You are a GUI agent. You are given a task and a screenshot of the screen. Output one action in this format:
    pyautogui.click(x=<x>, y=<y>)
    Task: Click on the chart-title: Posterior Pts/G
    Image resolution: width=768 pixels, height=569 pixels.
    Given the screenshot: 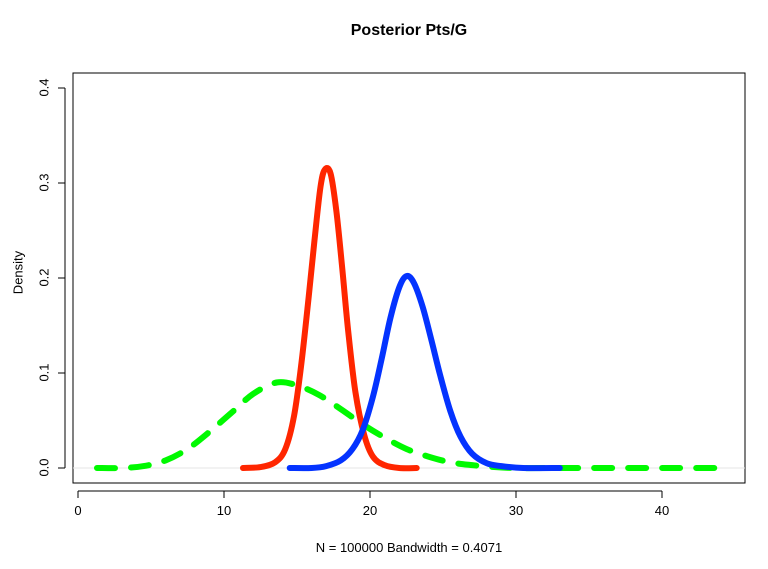 What is the action you would take?
    pyautogui.click(x=409, y=30)
    